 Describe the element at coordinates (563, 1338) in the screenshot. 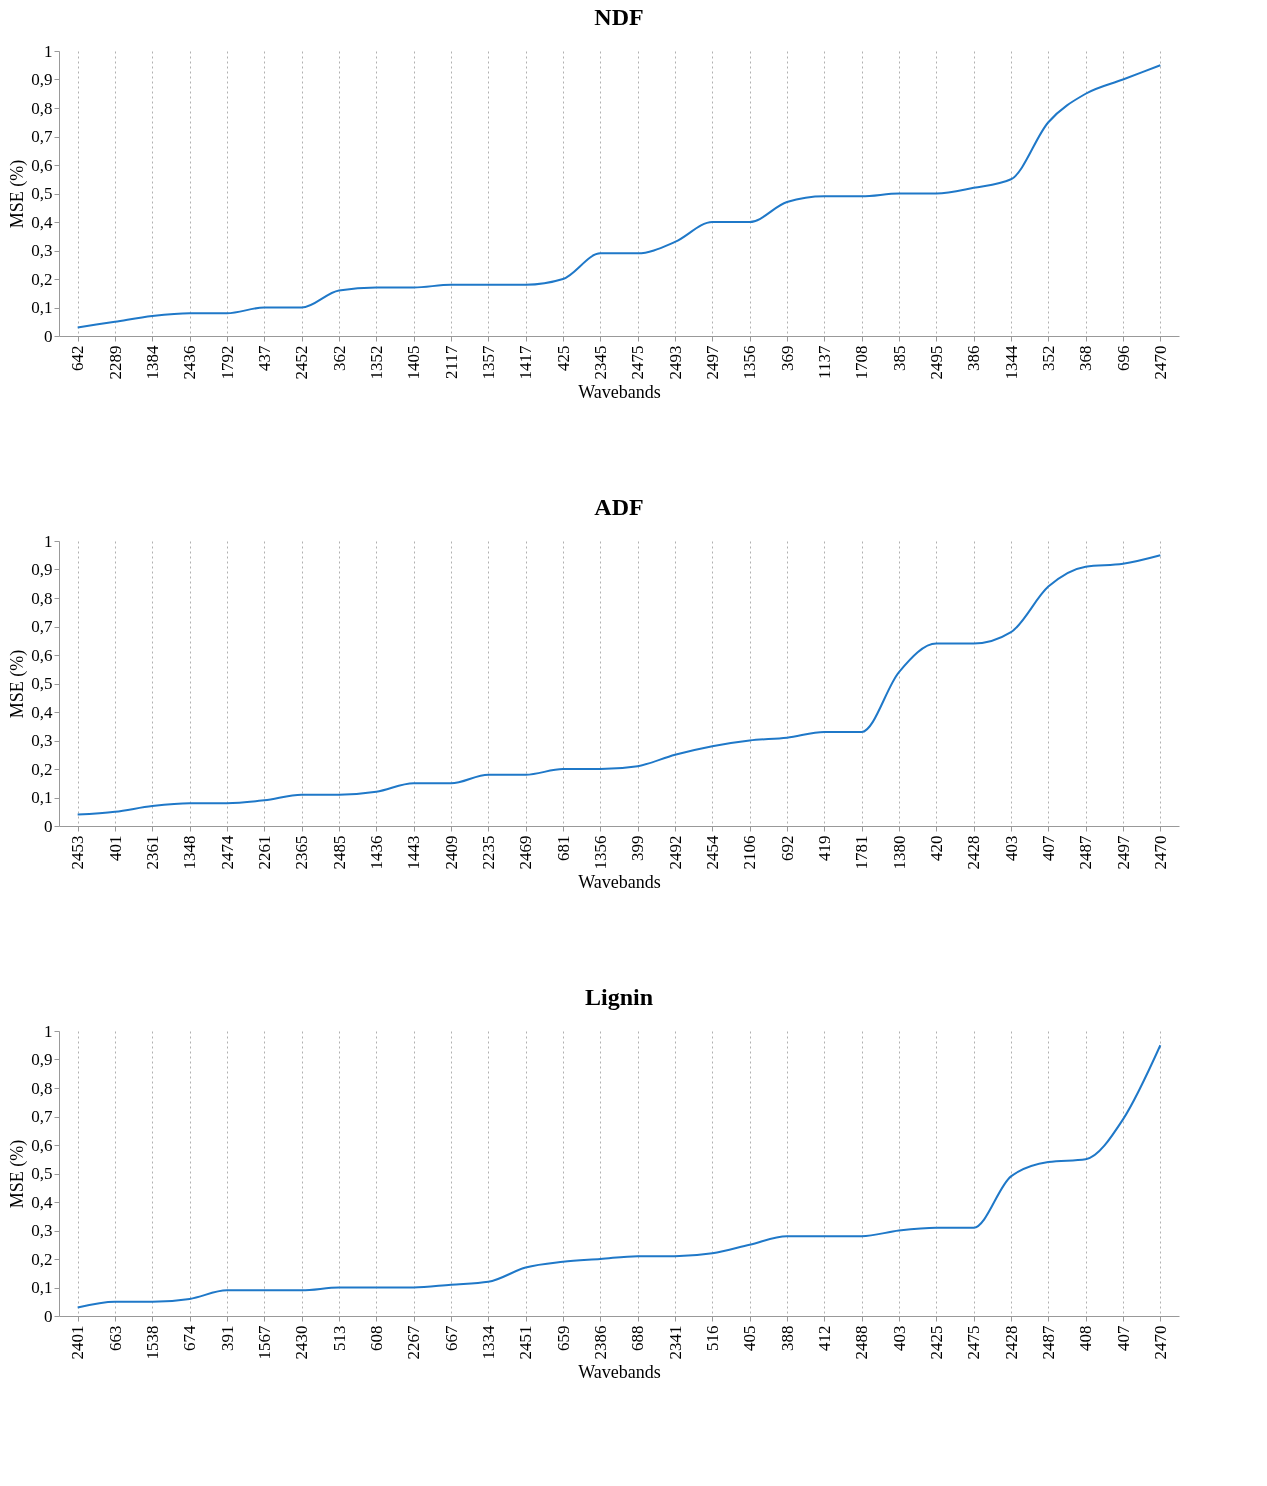

I see `x-tick-label: 659` at that location.